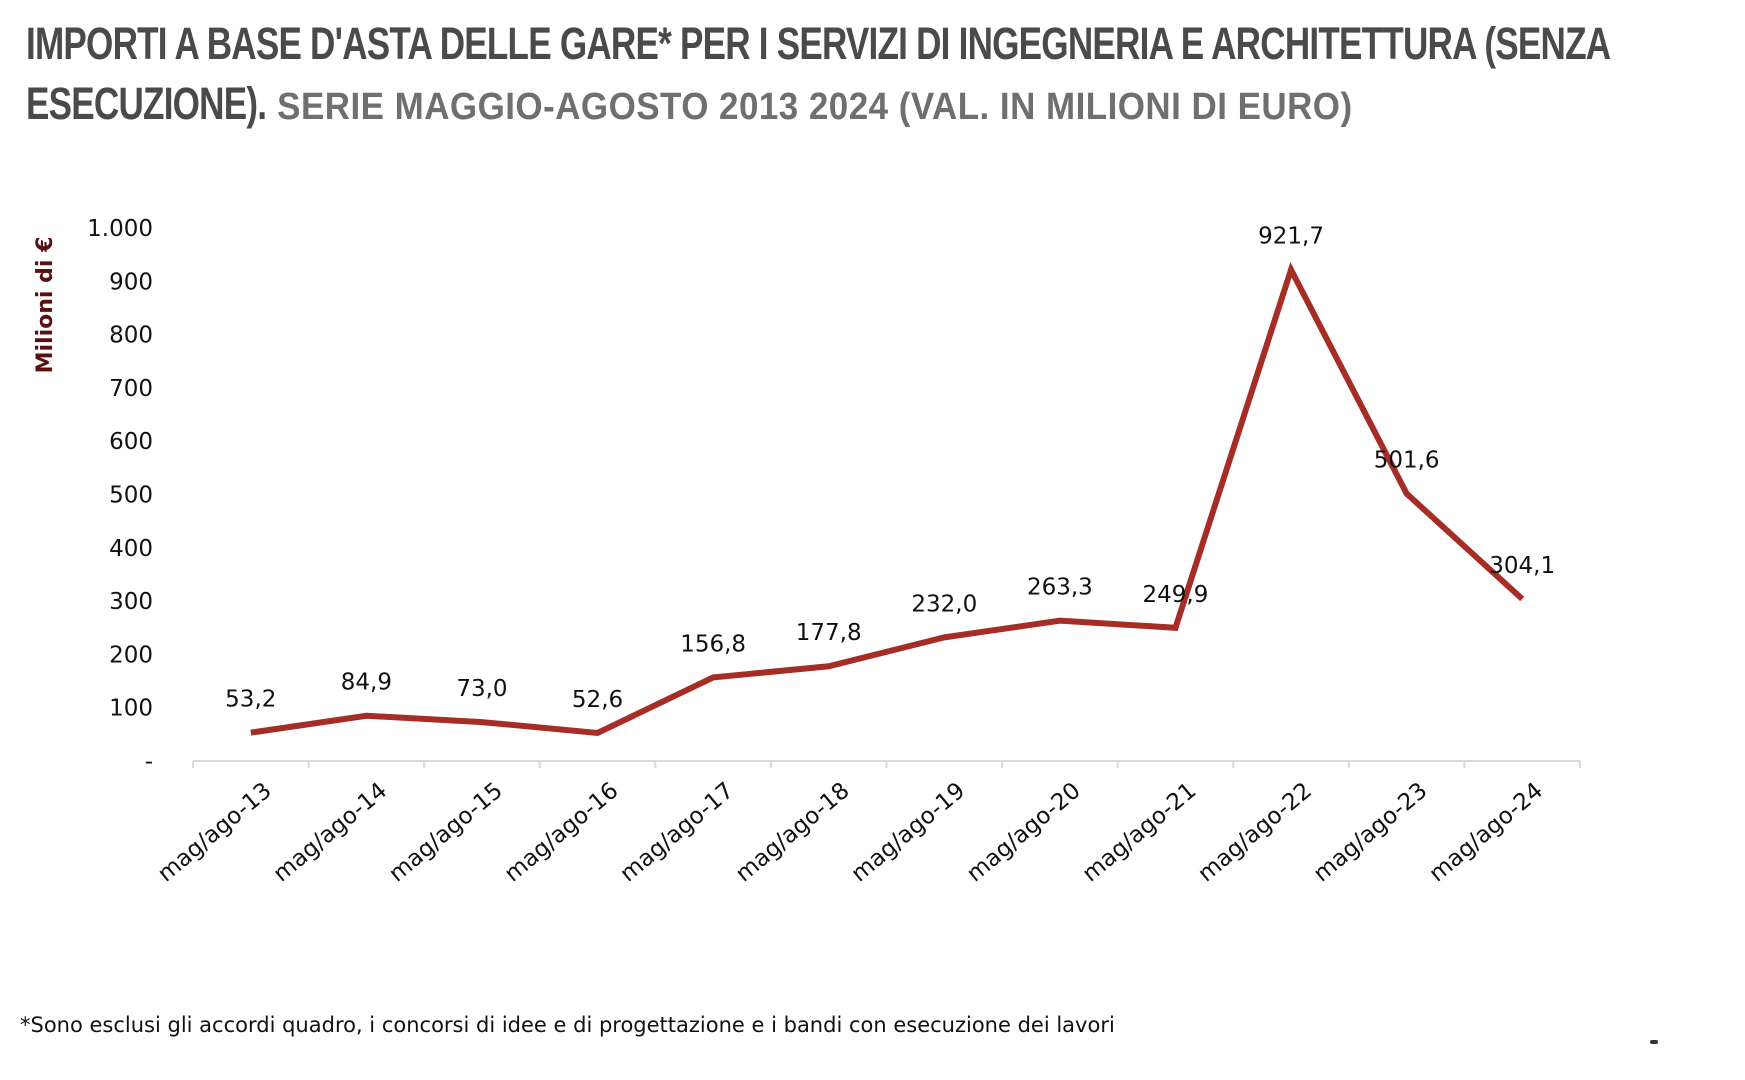  Describe the element at coordinates (446, 833) in the screenshot. I see `x-tick-label: mag/ago-15` at that location.